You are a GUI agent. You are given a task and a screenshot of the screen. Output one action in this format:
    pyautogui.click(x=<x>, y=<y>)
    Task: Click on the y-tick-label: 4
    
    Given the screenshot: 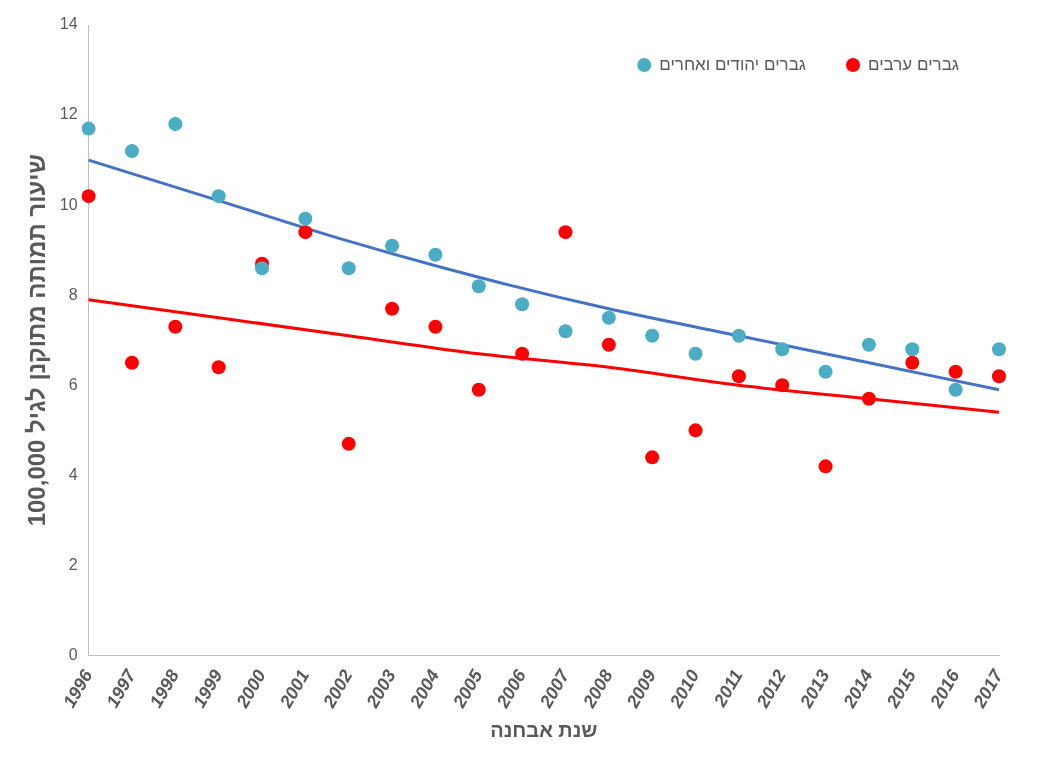 What is the action you would take?
    pyautogui.click(x=73, y=474)
    